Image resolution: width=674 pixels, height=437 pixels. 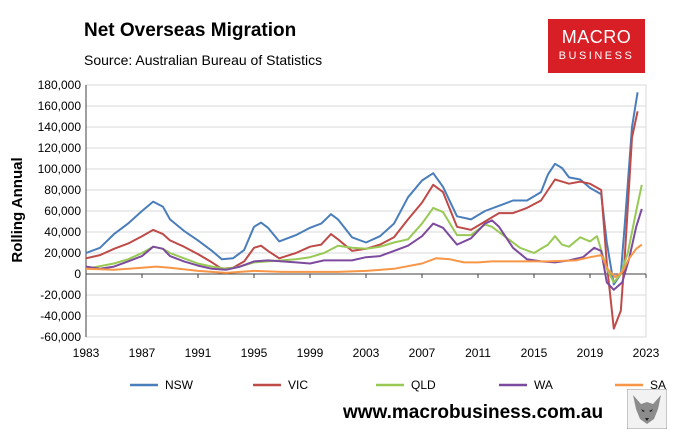 What do you see at coordinates (364, 261) in the screenshot?
I see `series-line-sa` at bounding box center [364, 261].